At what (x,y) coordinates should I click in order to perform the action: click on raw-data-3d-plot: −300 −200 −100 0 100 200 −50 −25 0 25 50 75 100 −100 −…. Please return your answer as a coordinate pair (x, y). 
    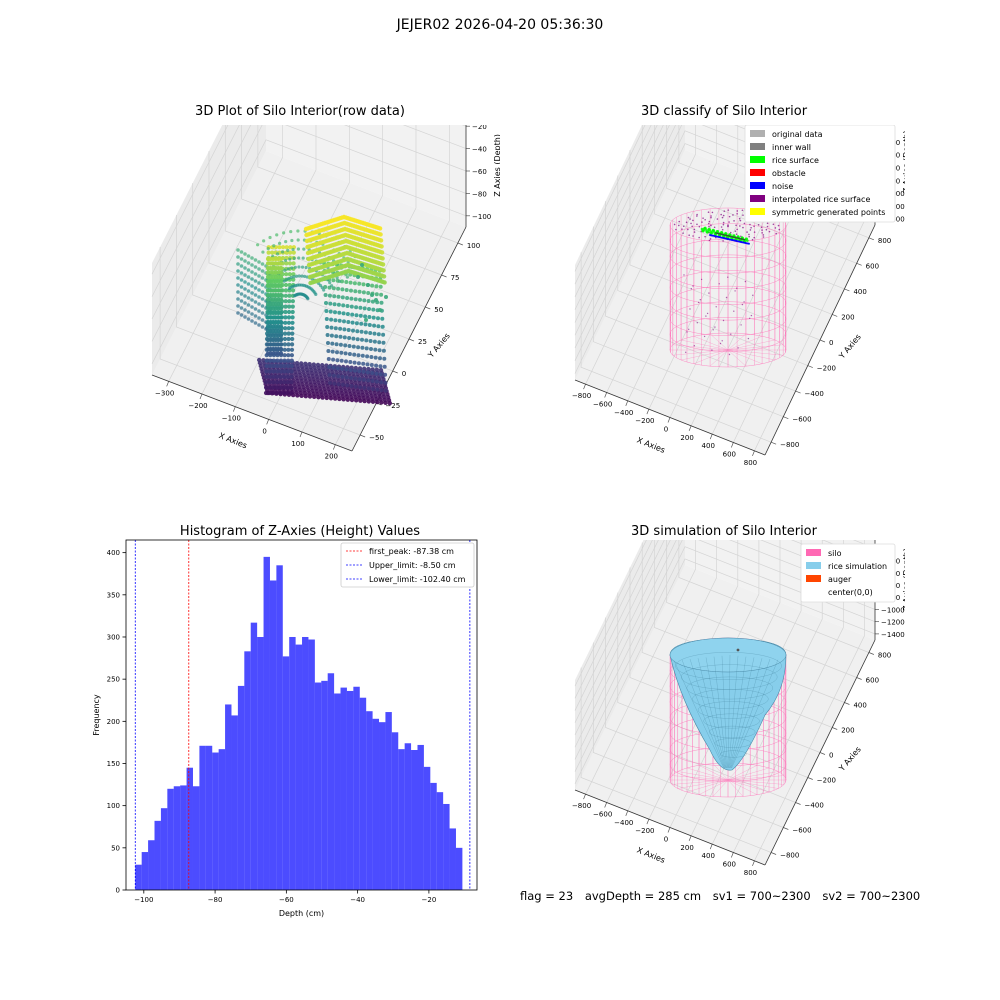
    Looking at the image, I should click on (315, 297).